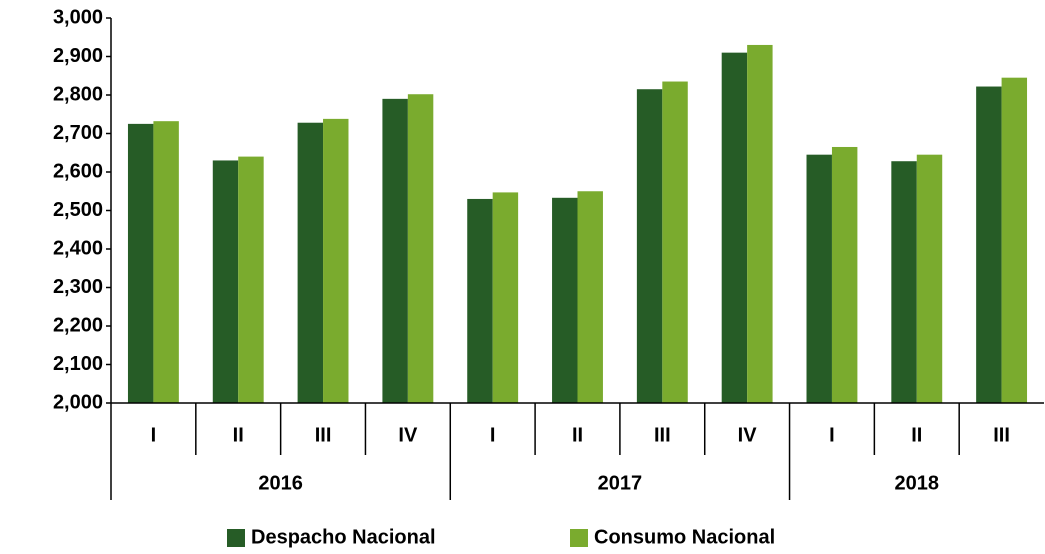 The height and width of the screenshot is (554, 1045). I want to click on y-tick-label: 2,100, so click(78, 364).